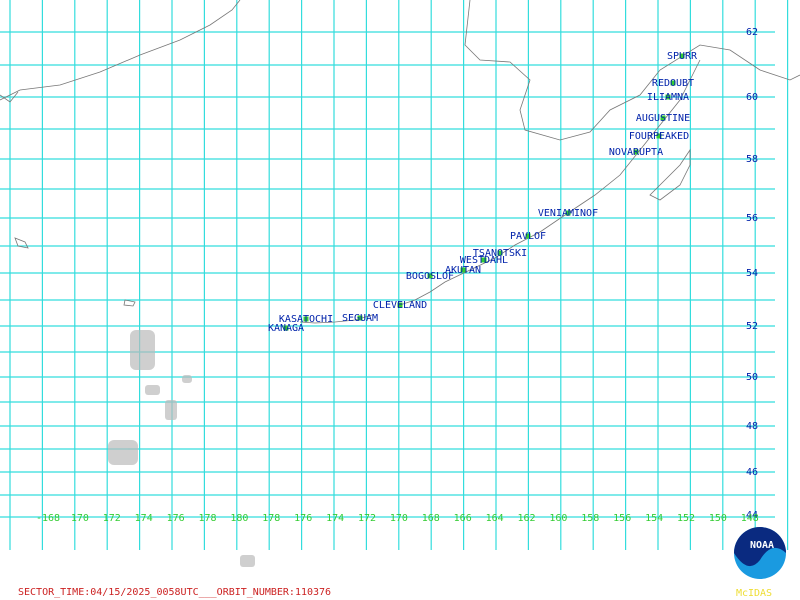 The image size is (800, 600). I want to click on volcano-label: TSANOTSKI, so click(500, 253).